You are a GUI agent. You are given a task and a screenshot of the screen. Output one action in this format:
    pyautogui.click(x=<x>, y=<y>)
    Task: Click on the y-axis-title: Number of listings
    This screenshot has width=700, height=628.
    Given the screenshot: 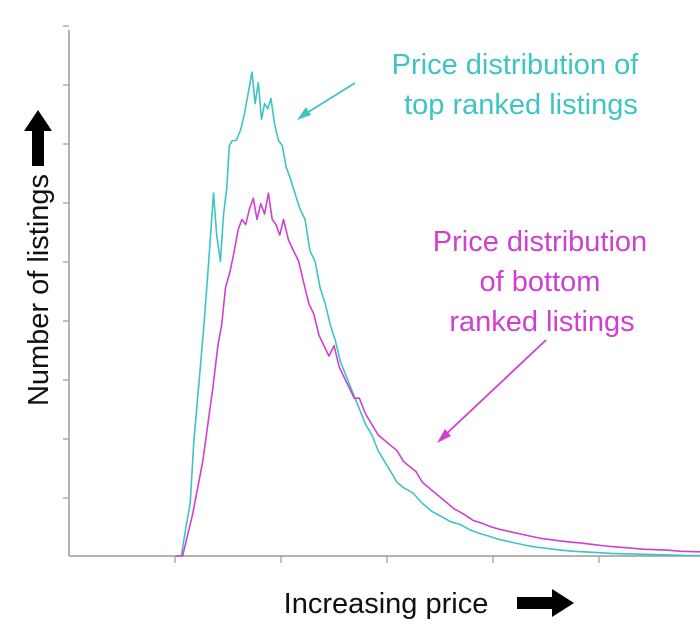 What is the action you would take?
    pyautogui.click(x=39, y=290)
    